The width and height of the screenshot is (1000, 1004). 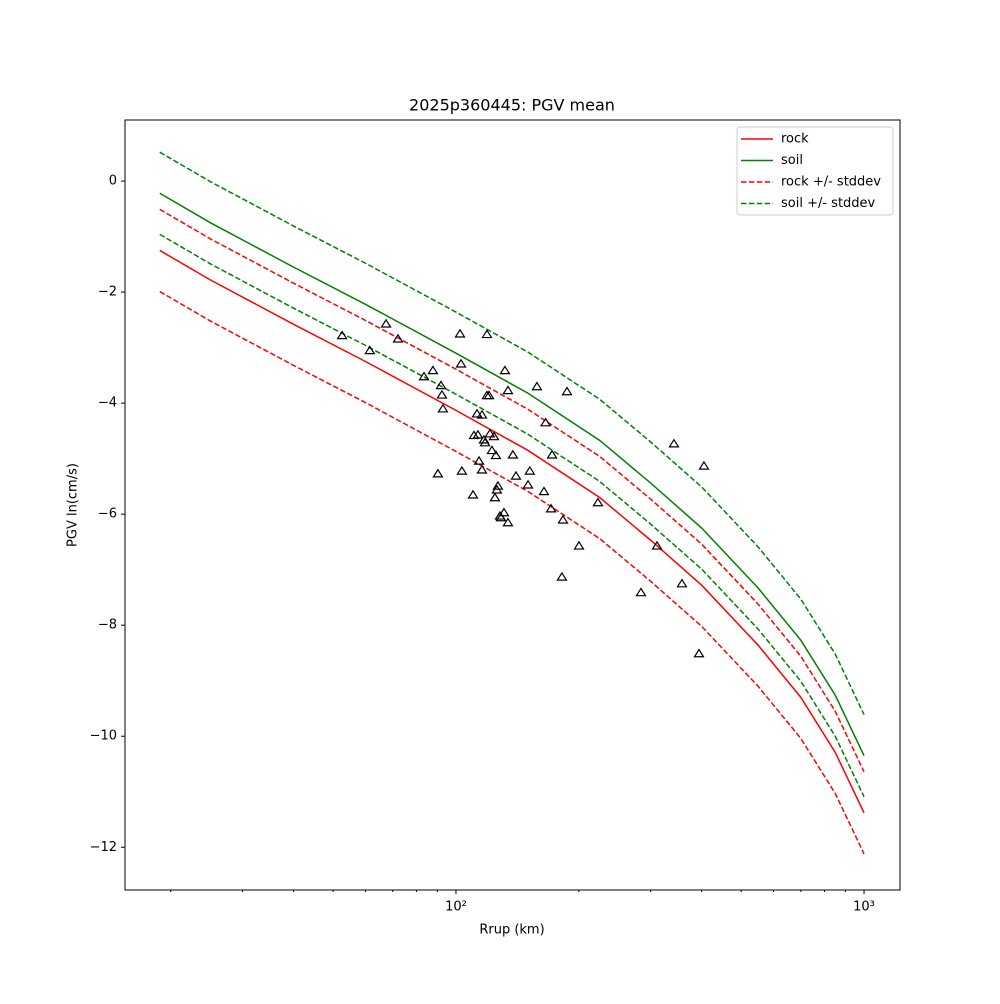 I want to click on y-tick-label: −8, so click(x=107, y=625).